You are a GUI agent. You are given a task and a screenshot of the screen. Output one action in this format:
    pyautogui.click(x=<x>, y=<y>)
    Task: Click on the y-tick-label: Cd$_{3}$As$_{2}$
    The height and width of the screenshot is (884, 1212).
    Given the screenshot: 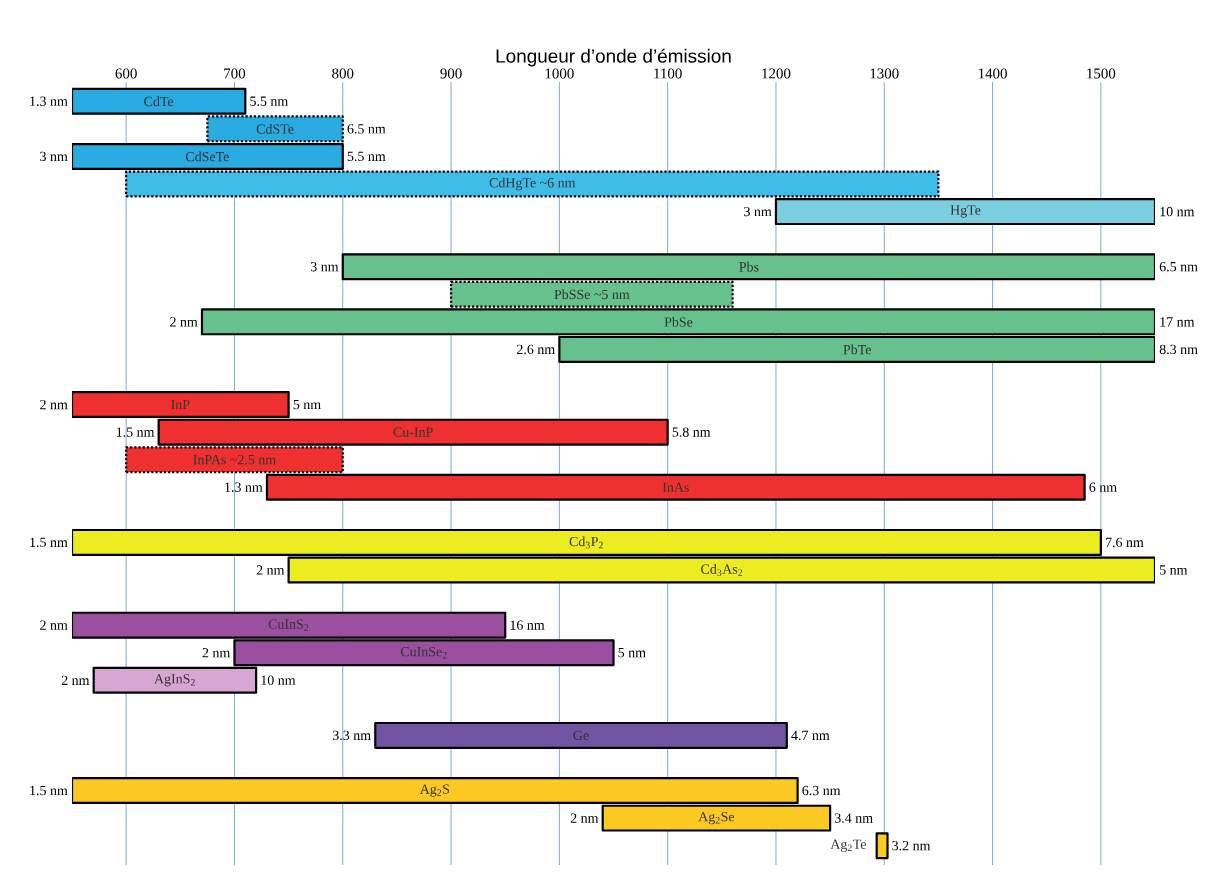 What is the action you would take?
    pyautogui.click(x=722, y=570)
    